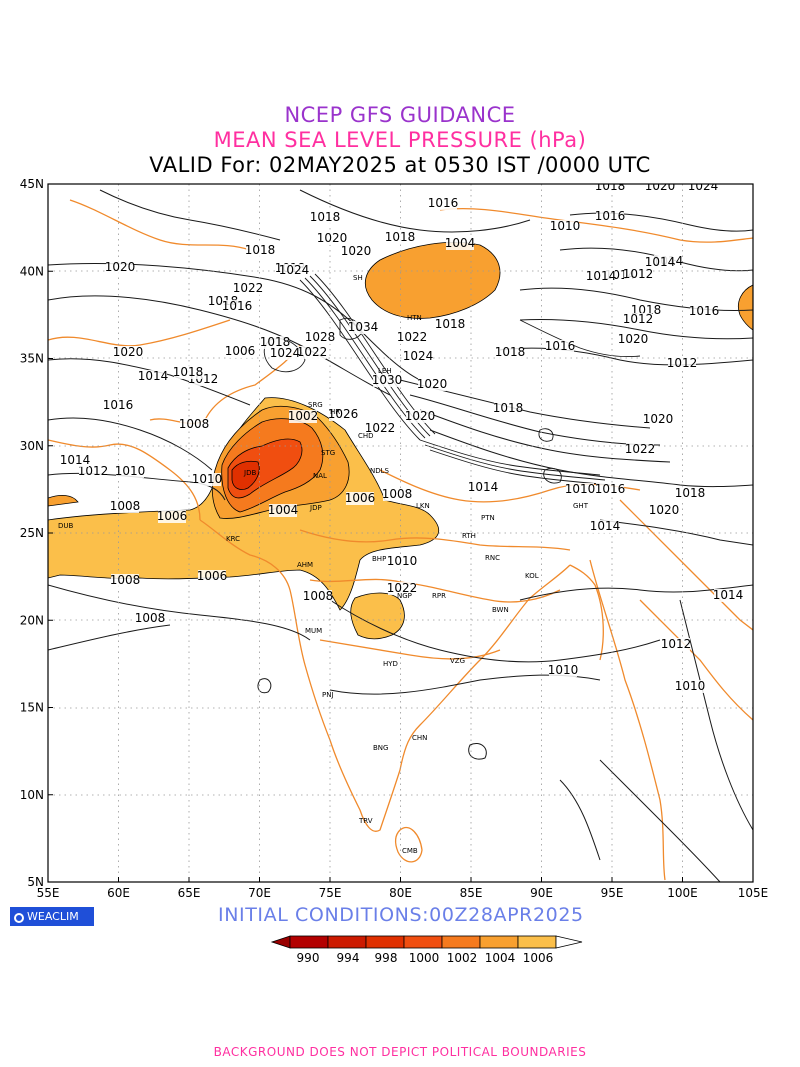  I want to click on contour-label: 1012, so click(682, 363).